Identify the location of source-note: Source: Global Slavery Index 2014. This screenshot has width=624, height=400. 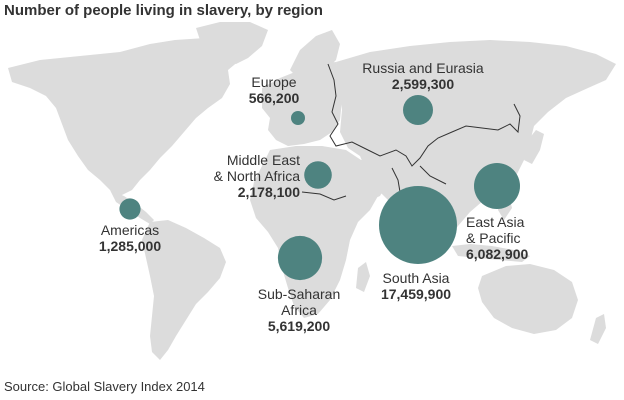
(104, 386).